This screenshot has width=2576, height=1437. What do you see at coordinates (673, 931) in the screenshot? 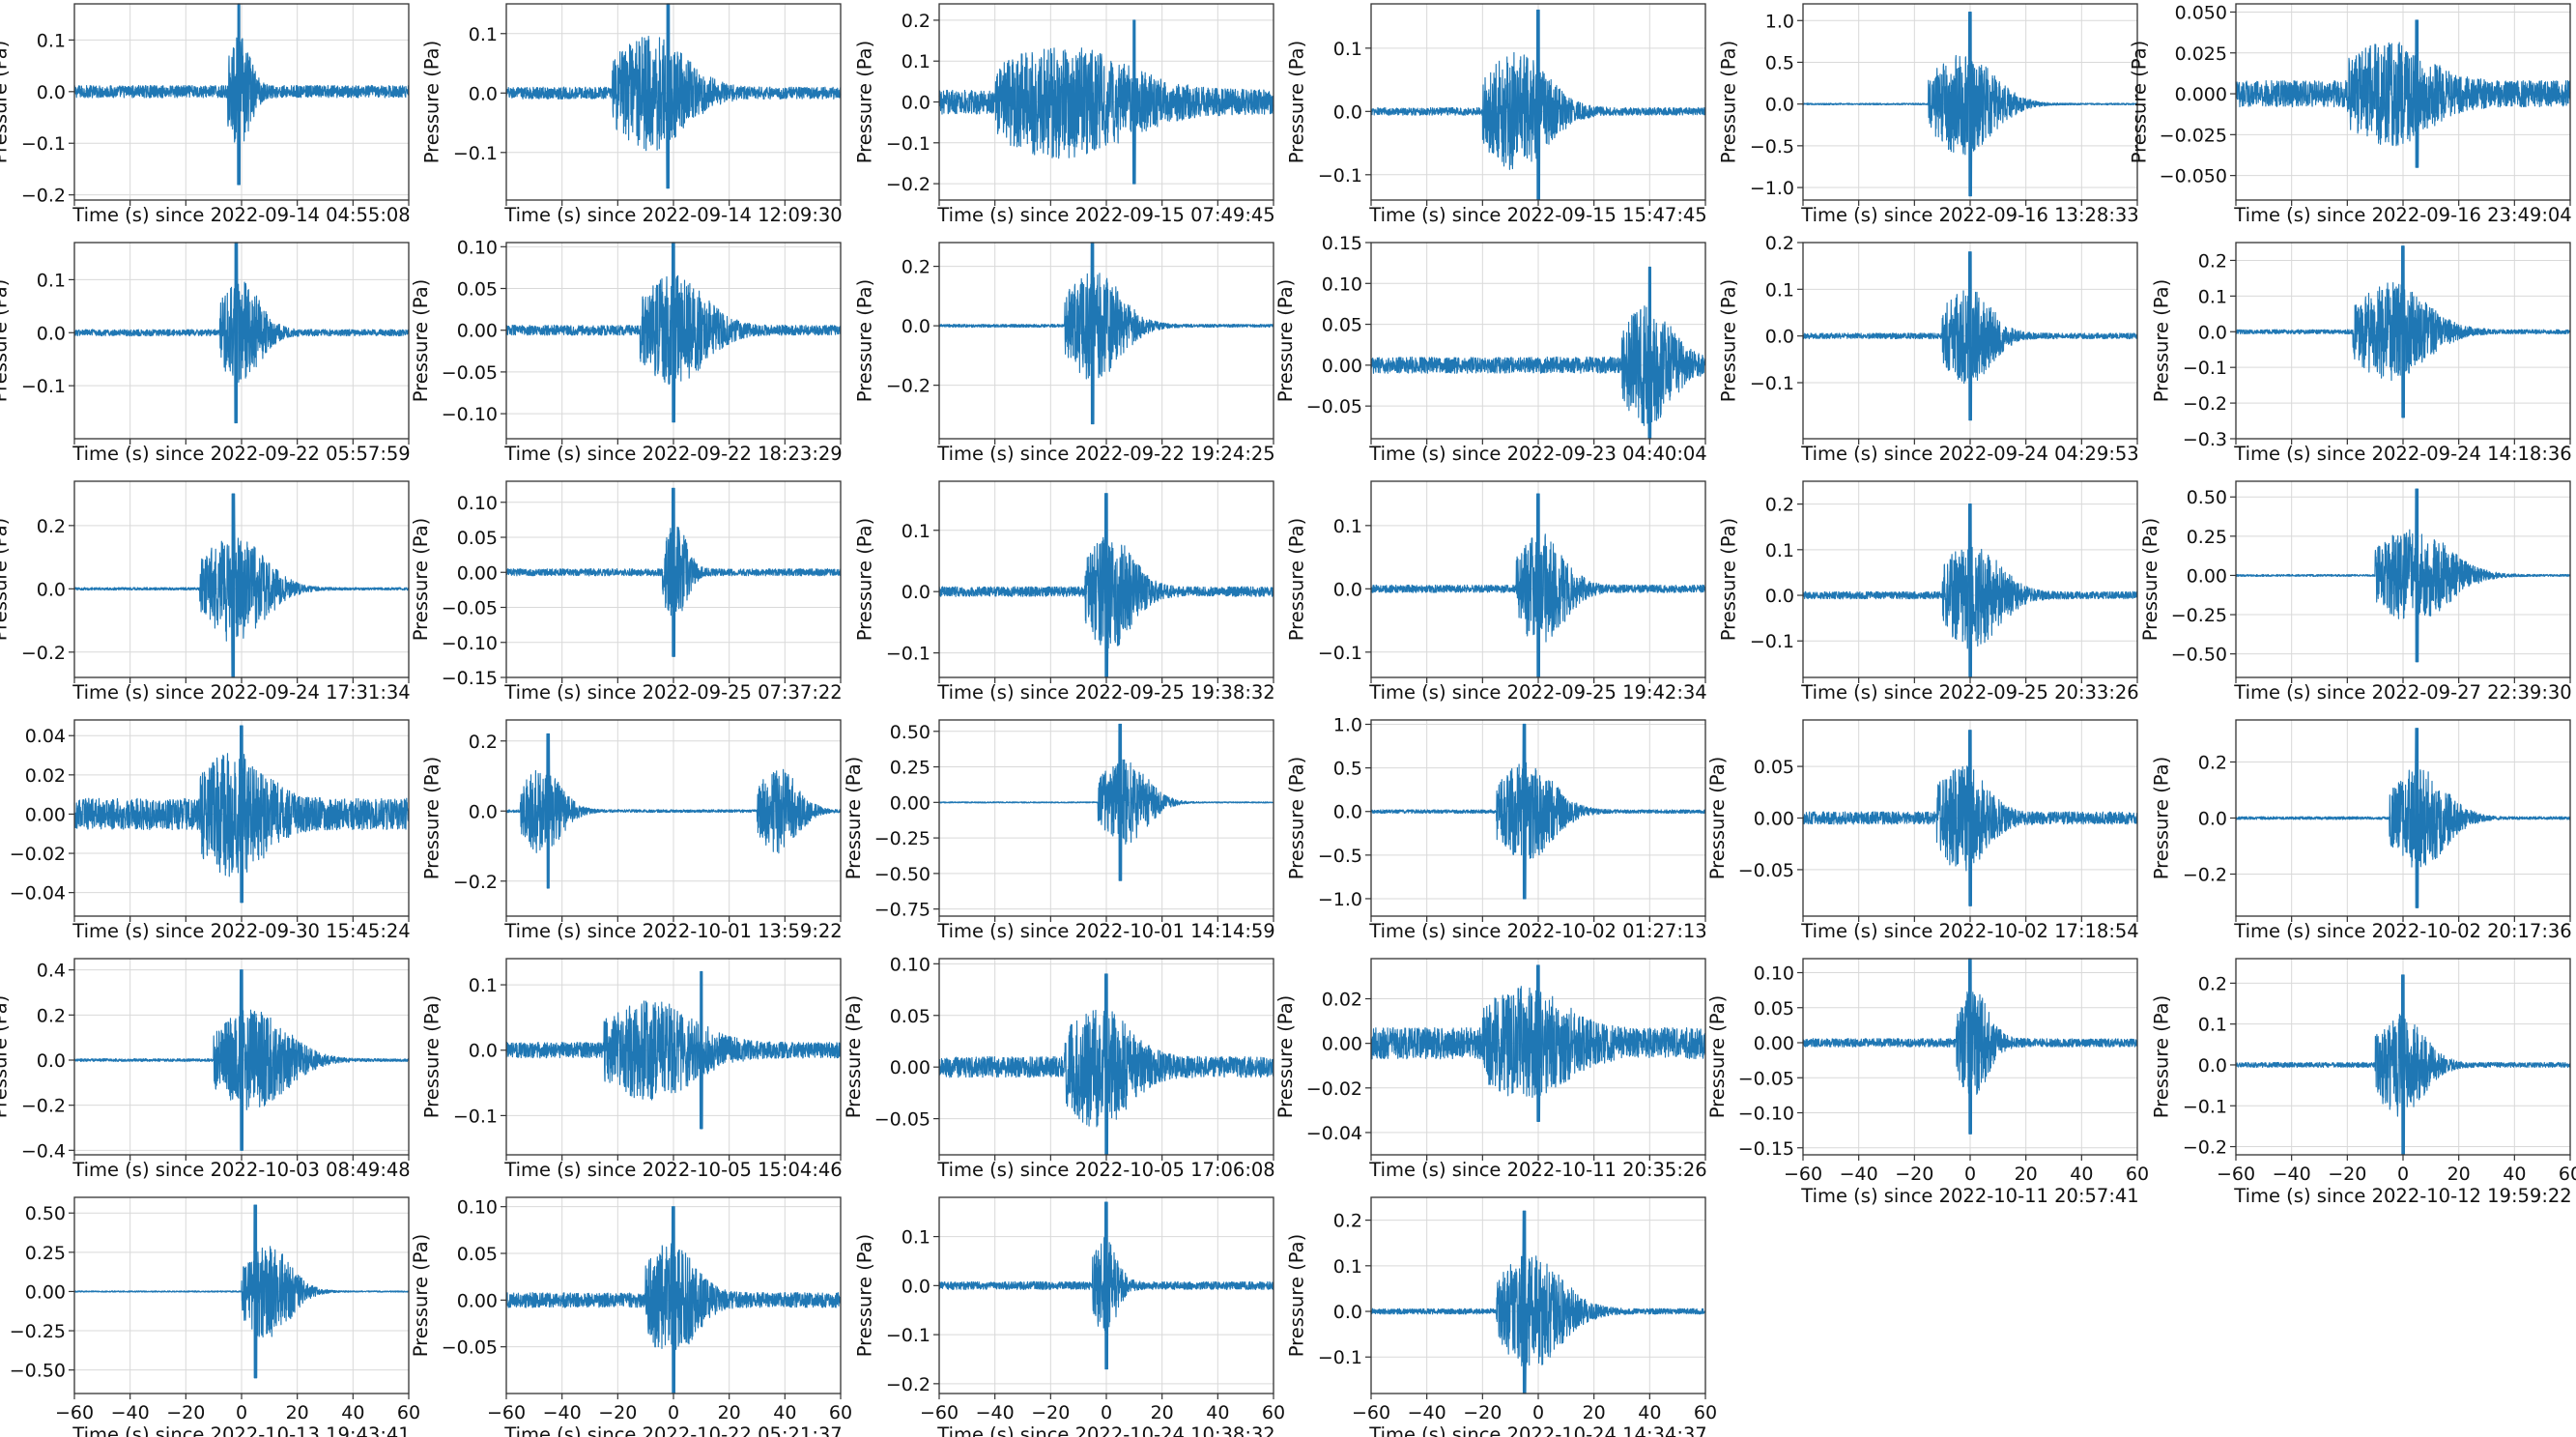
I see `x-axis-label: Time (s) since 2022-10-01 13:59:22` at bounding box center [673, 931].